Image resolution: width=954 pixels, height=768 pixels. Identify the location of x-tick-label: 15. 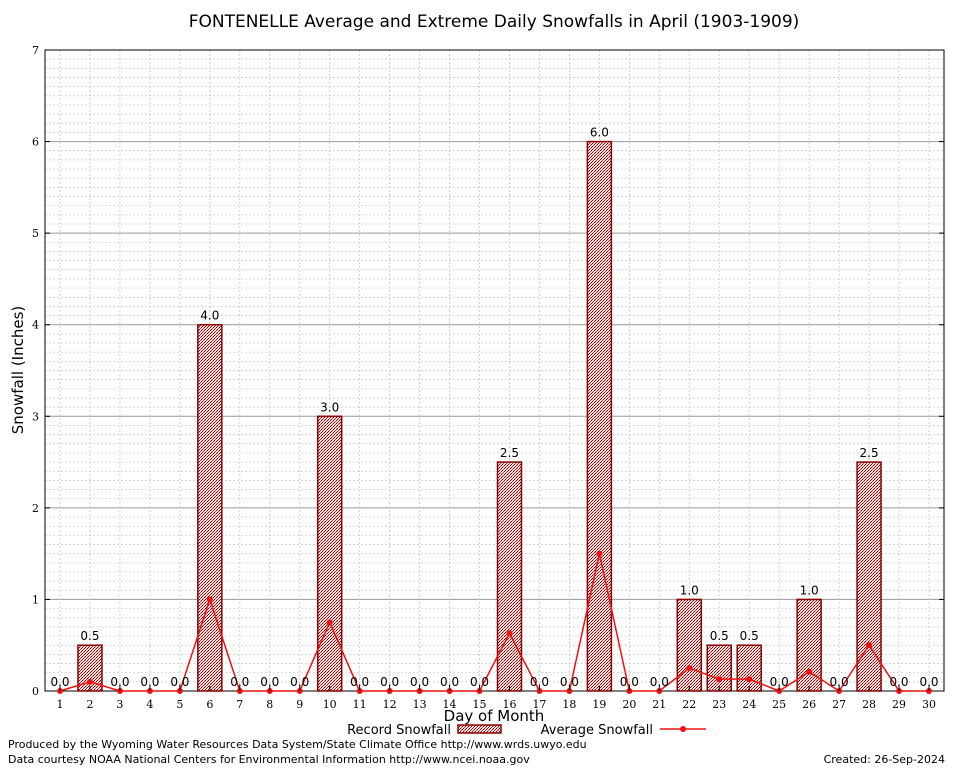
(480, 704).